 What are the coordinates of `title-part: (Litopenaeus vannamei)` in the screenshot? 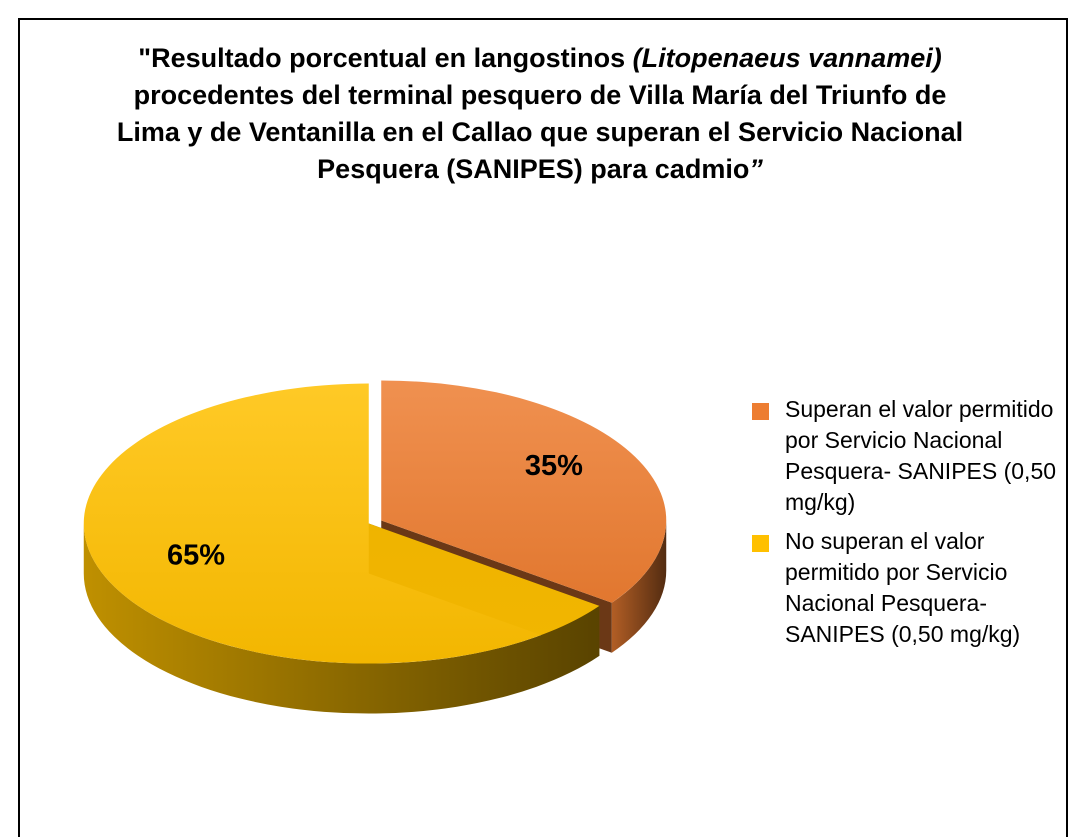 It's located at (787, 58).